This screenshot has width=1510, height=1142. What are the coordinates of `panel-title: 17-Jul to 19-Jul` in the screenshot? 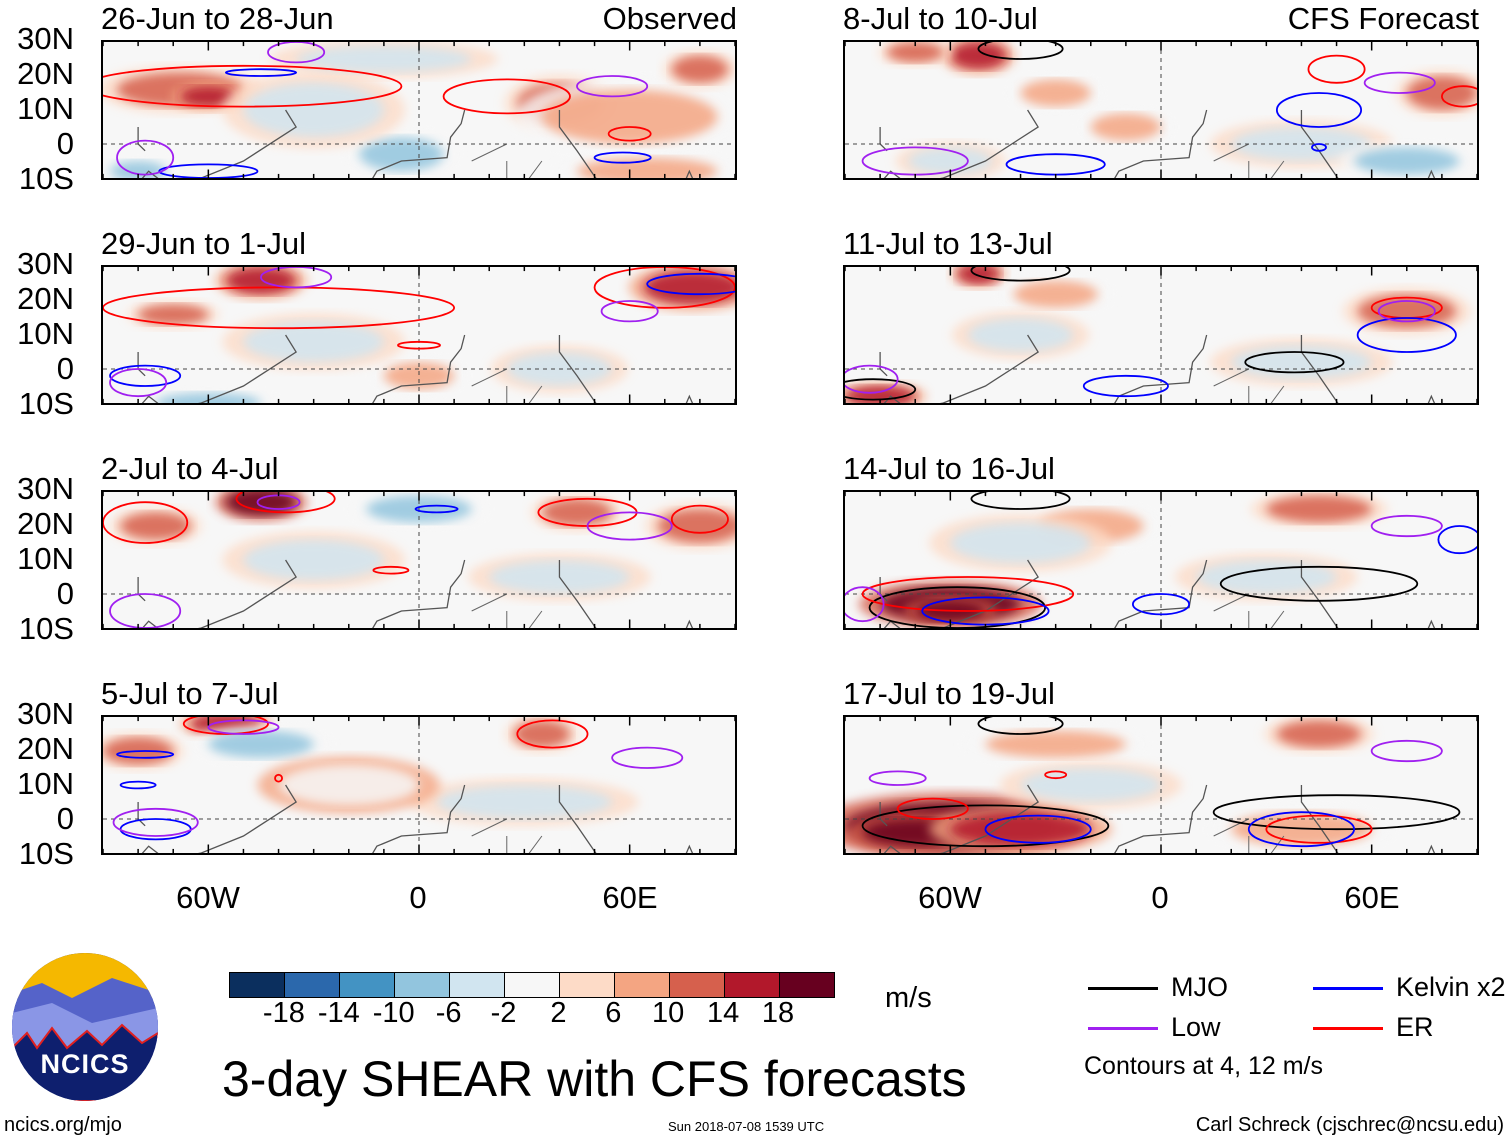 It's located at (949, 693).